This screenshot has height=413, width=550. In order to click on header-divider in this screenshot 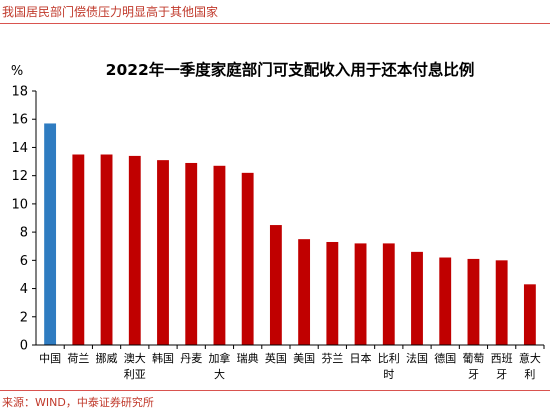, I will do `click(275, 23)`.